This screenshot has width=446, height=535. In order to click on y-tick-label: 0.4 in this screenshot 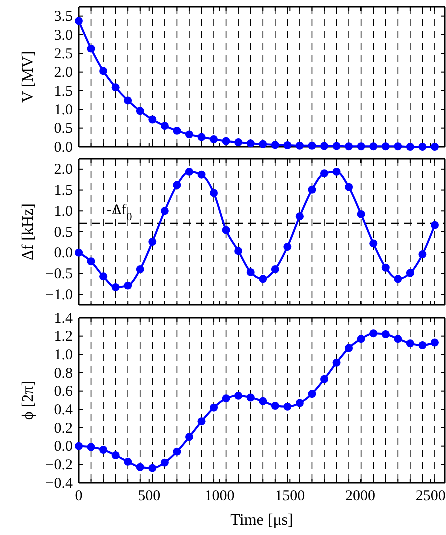, I will do `click(64, 410)`.